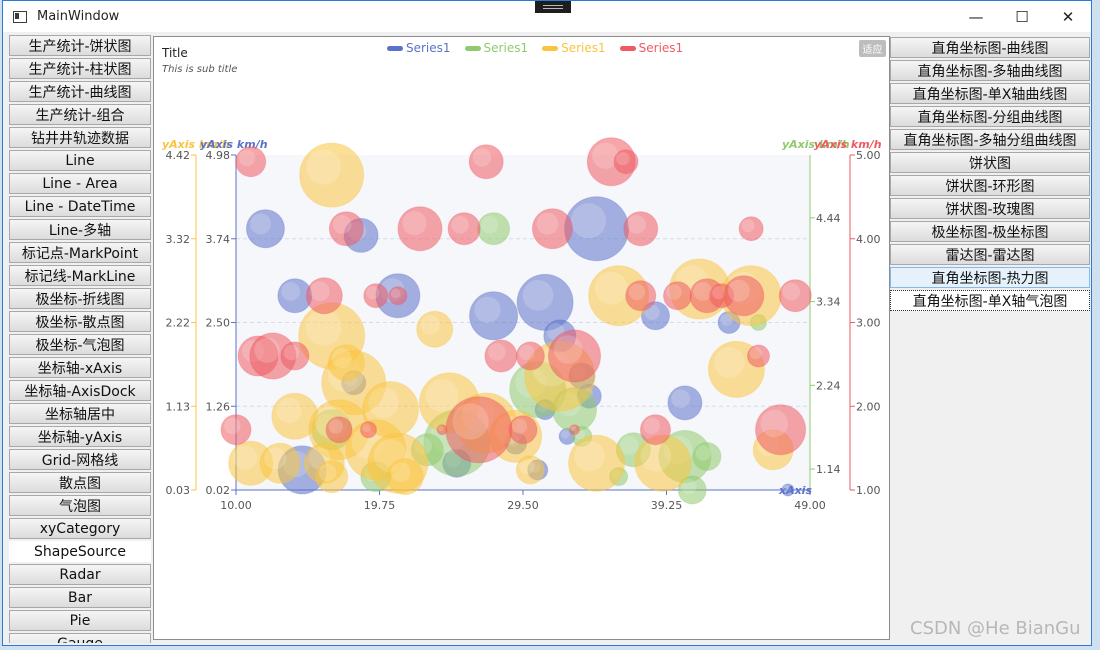 This screenshot has height=650, width=1100. Describe the element at coordinates (178, 239) in the screenshot. I see `y-tick-label: 3.32` at that location.